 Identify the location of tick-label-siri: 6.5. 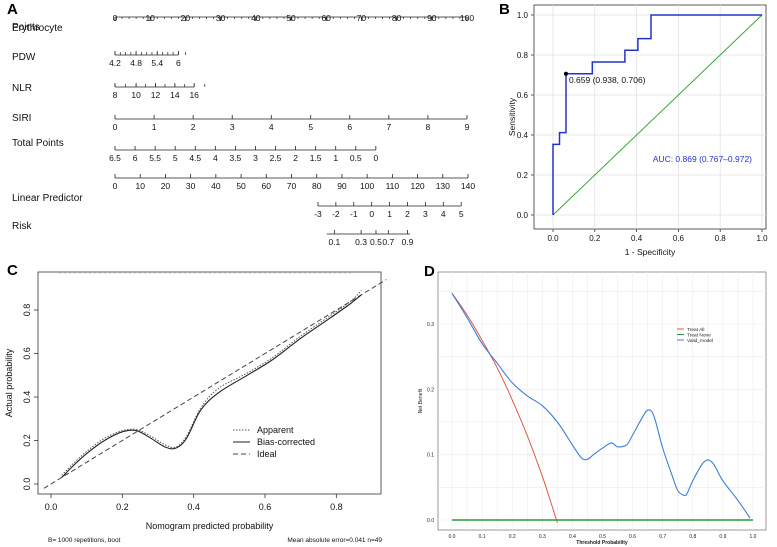
(115, 158).